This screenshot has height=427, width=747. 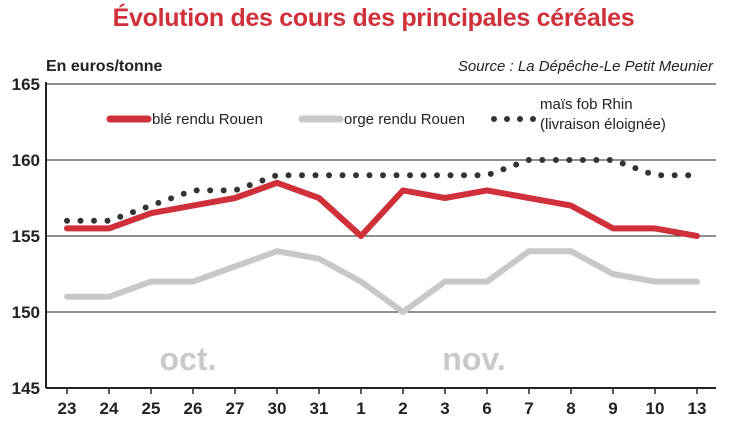 What do you see at coordinates (402, 408) in the screenshot?
I see `x-tick-label: 2` at bounding box center [402, 408].